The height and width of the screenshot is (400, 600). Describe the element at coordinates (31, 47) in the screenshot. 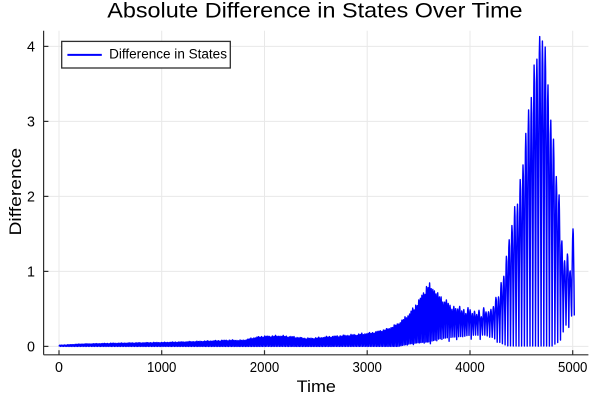

I see `svg-text: 4` at that location.